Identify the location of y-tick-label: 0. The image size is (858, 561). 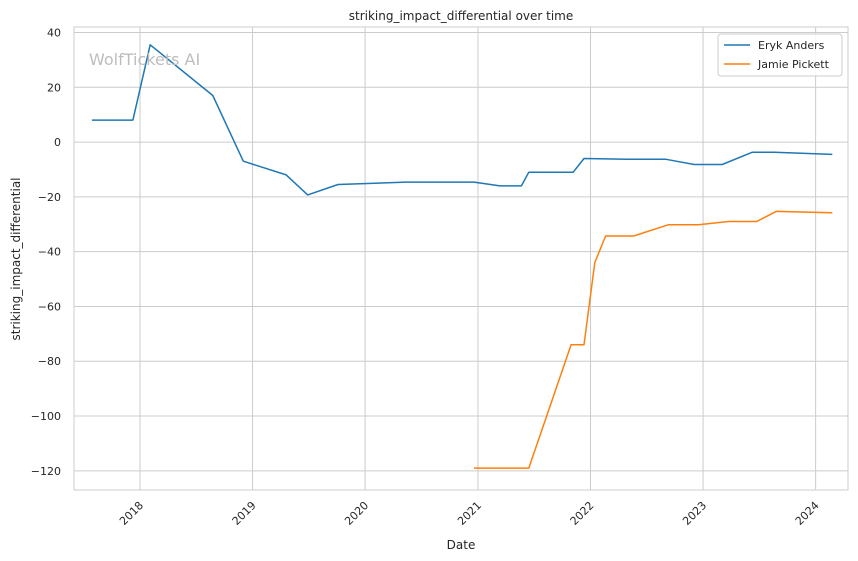
(57, 142).